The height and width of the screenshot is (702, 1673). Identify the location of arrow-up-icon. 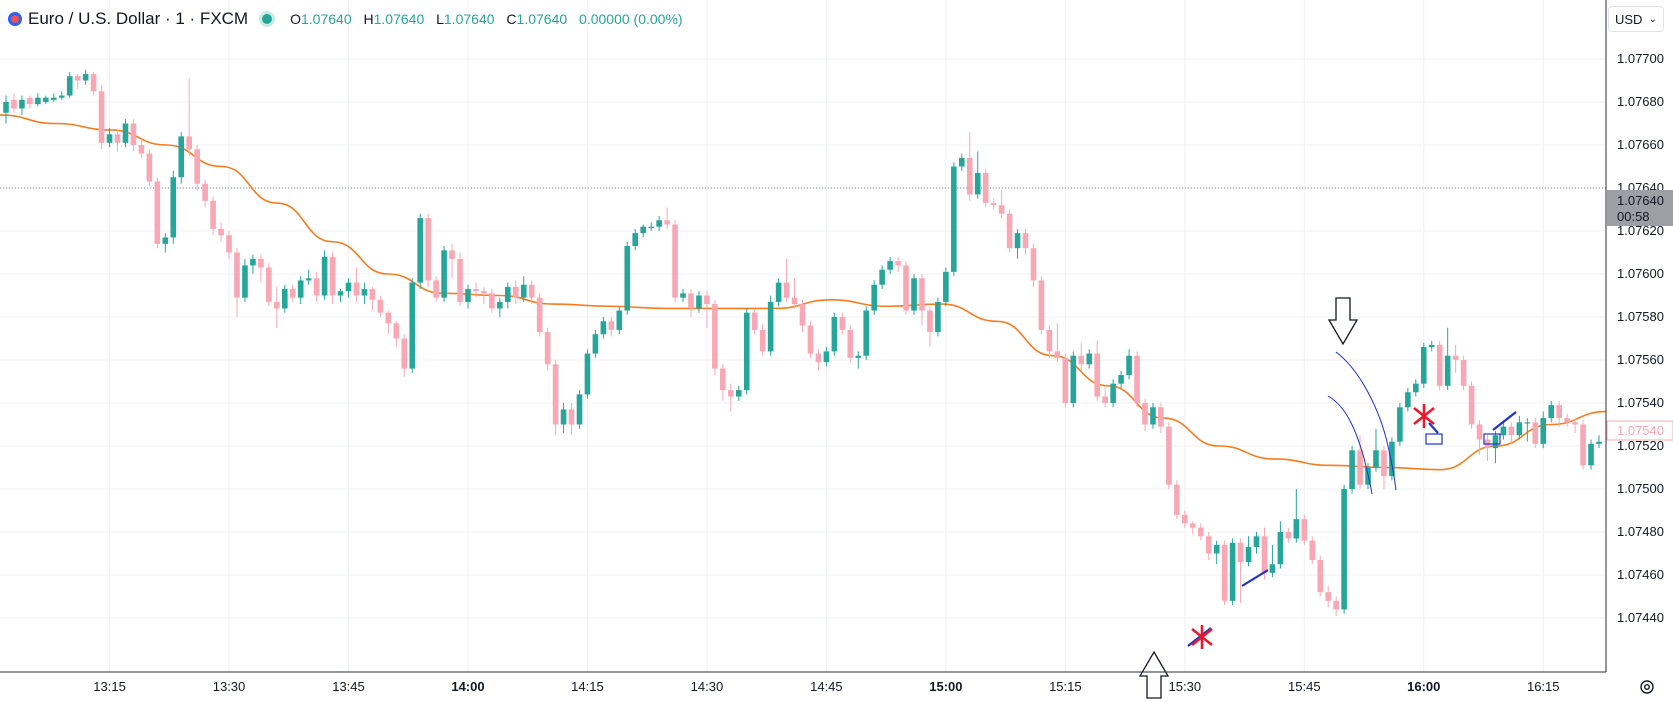
(1154, 674).